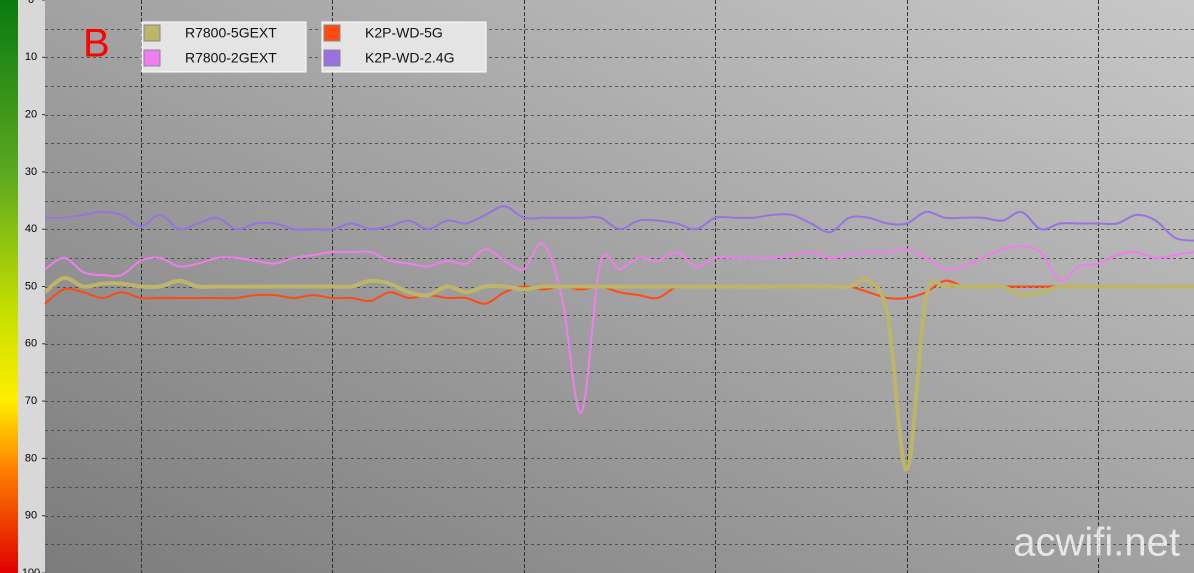 The image size is (1194, 573). Describe the element at coordinates (231, 33) in the screenshot. I see `legend-label: R7800-5GEXT` at that location.